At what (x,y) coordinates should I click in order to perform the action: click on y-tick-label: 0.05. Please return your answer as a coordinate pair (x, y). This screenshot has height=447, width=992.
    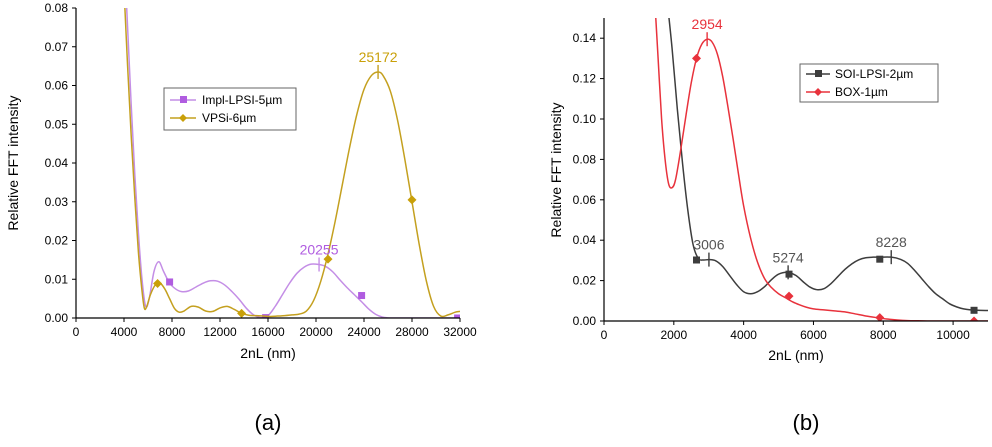
    Looking at the image, I should click on (57, 124).